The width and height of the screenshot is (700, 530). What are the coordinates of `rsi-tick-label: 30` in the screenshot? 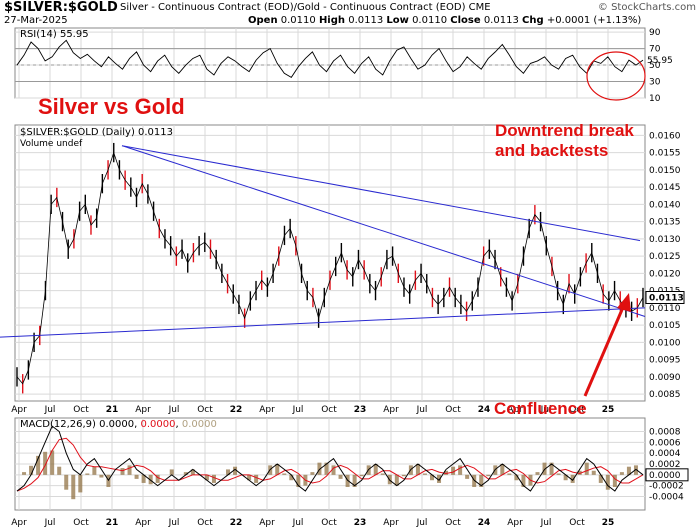 It's located at (655, 83).